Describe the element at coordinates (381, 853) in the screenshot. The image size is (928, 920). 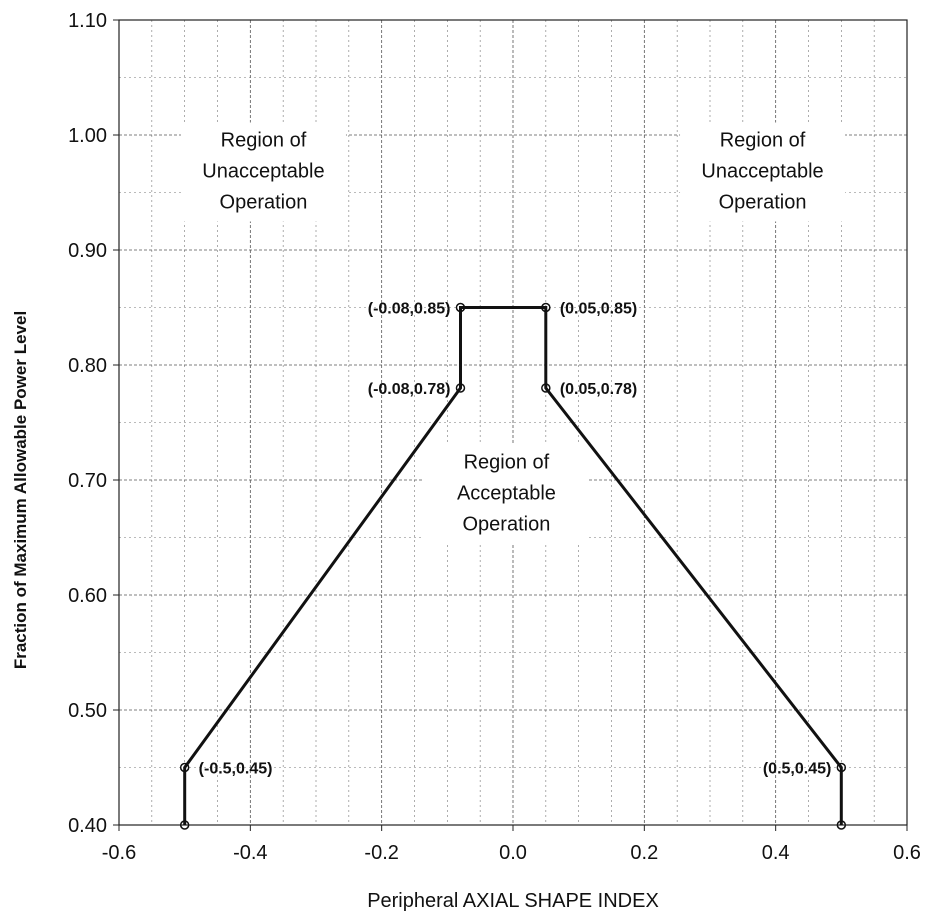
I see `x-tick-label: -0.2` at that location.